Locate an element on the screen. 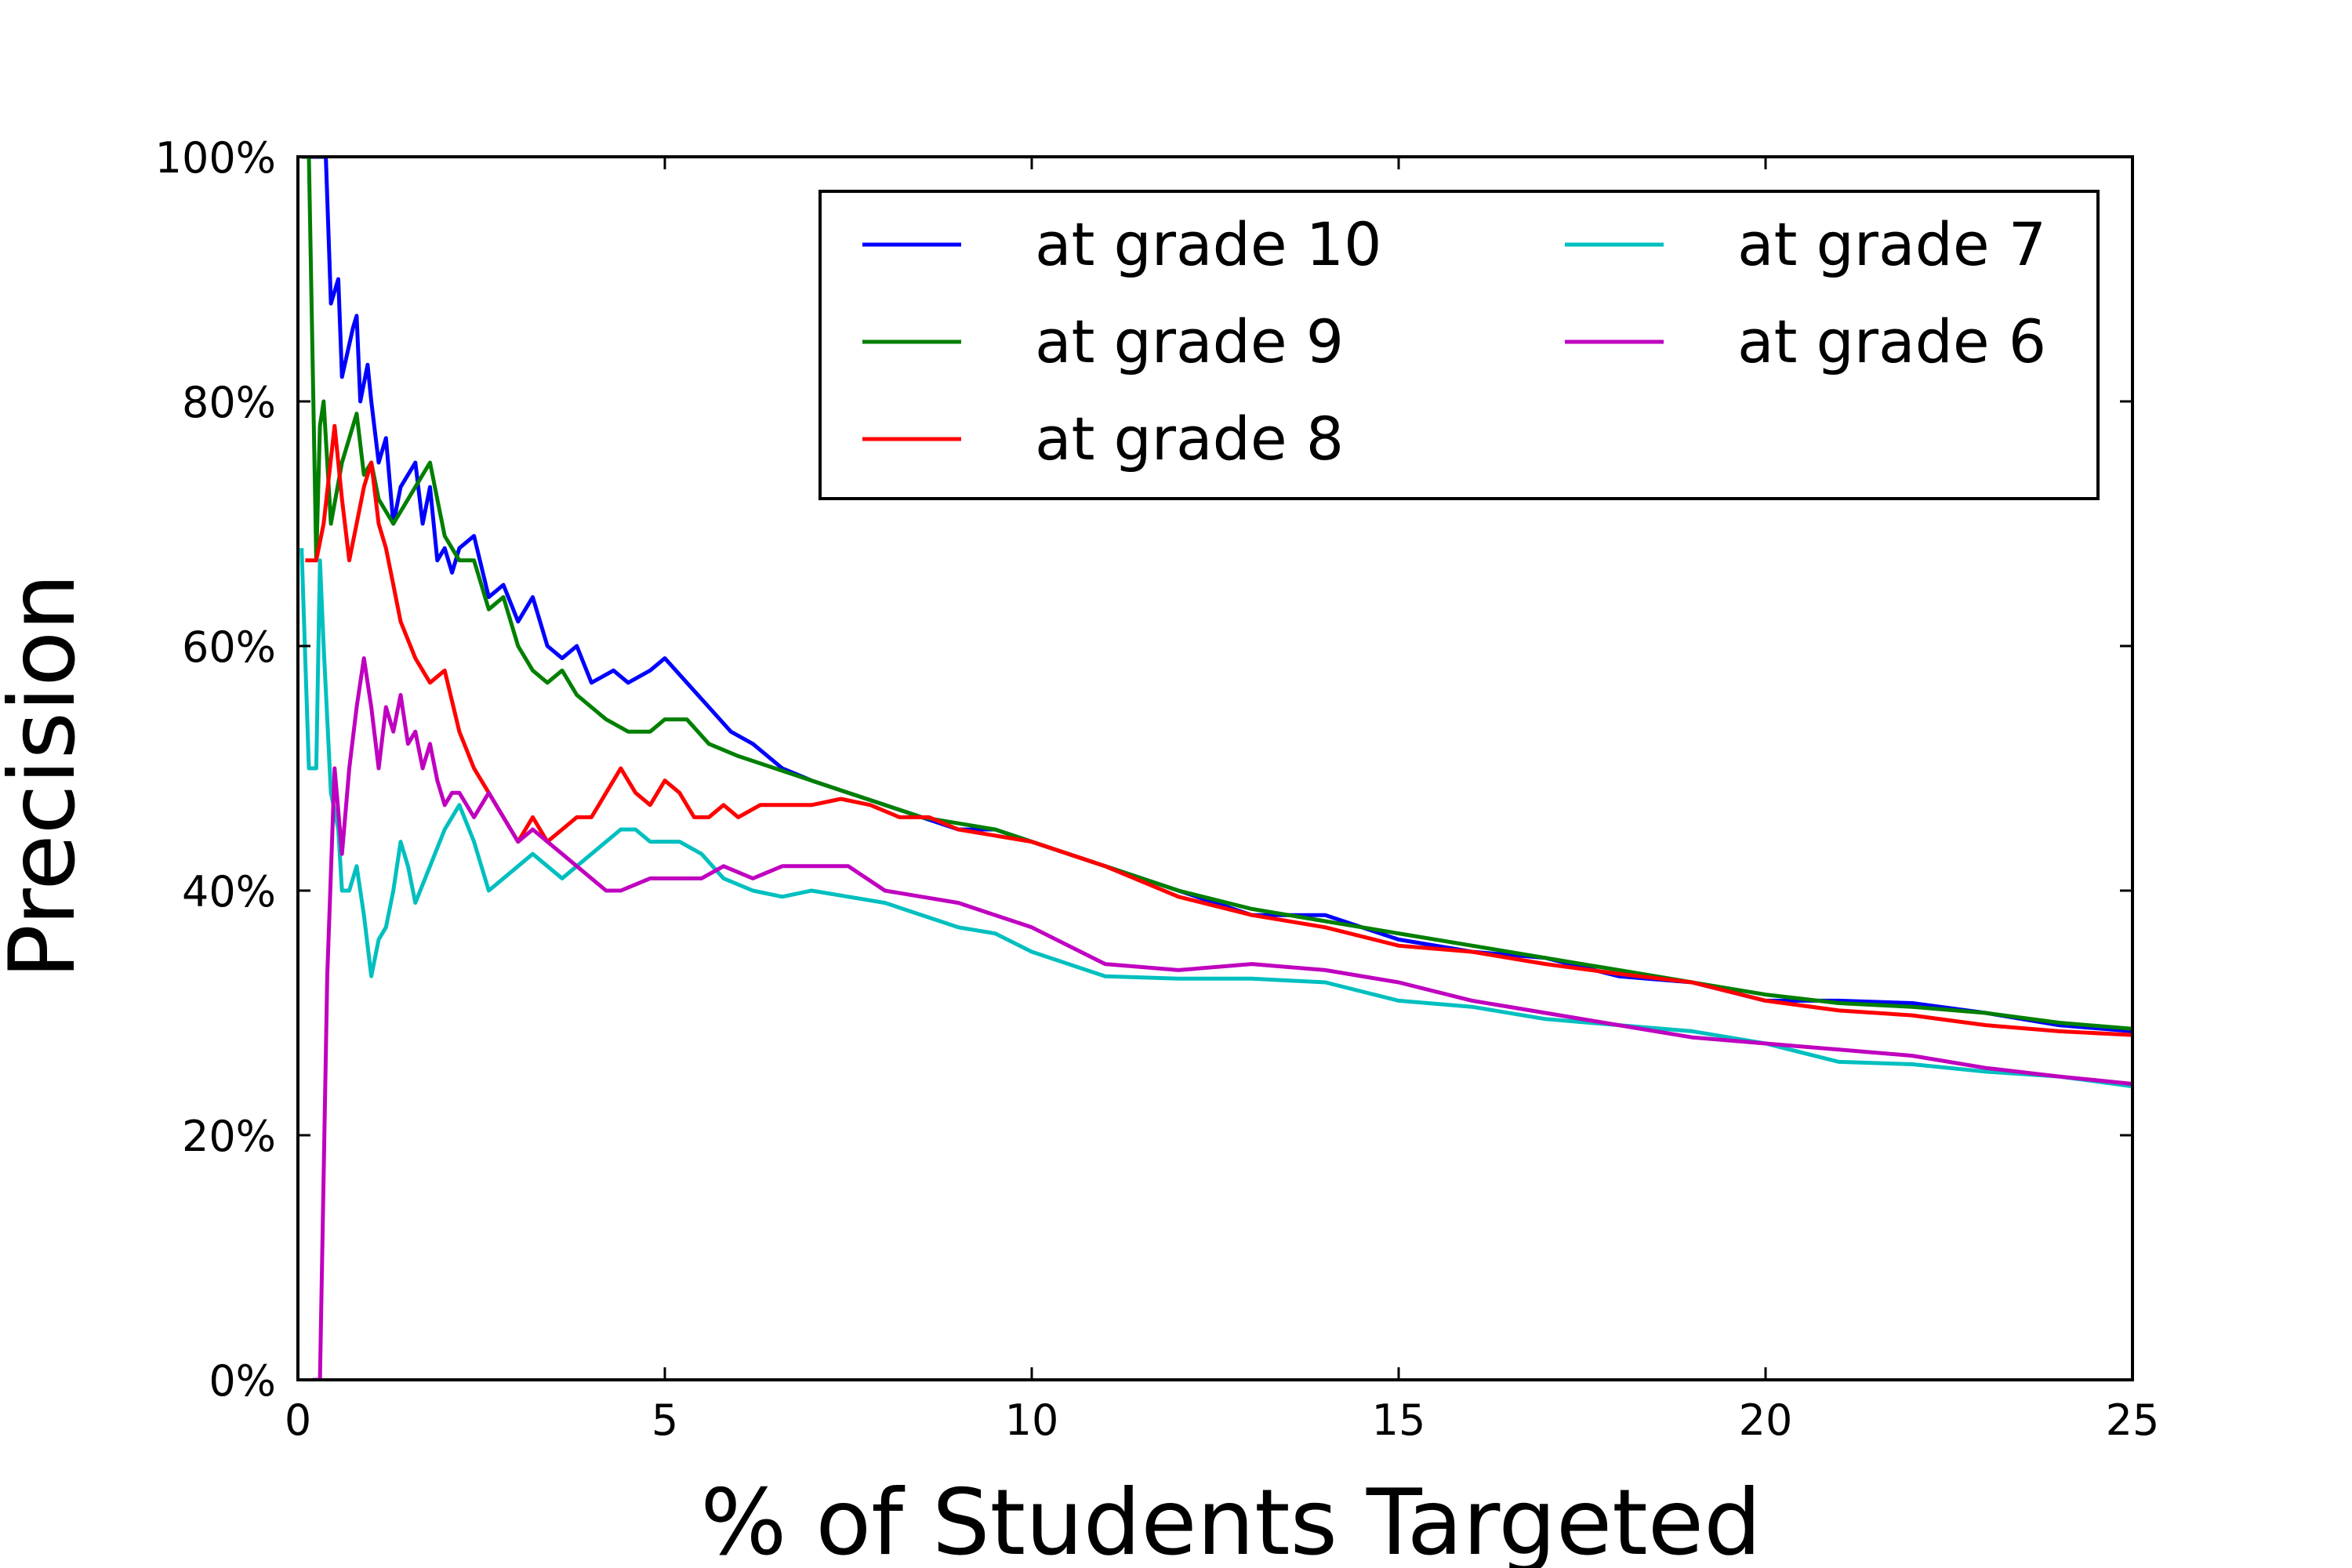  legend-label: at grade 10 is located at coordinates (1208, 244).